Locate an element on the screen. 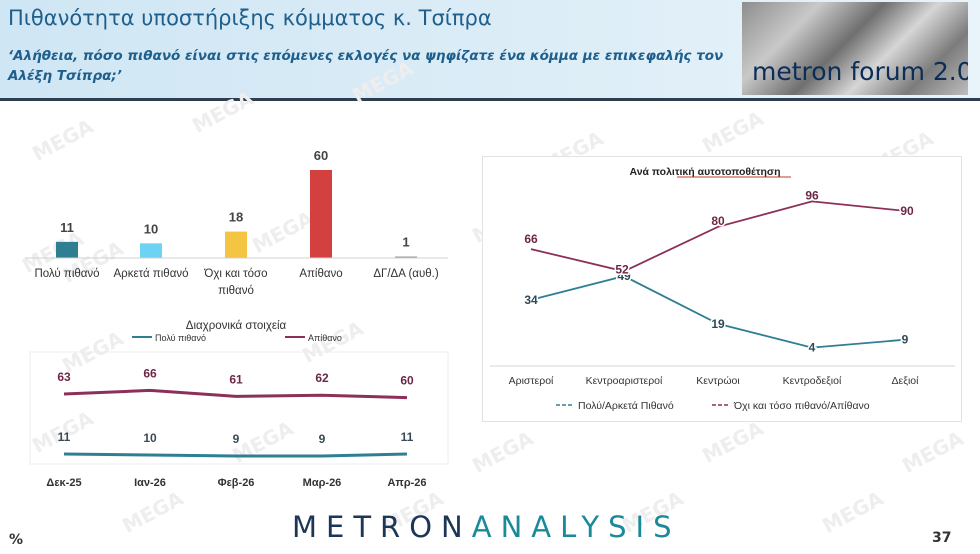 This screenshot has height=554, width=980. point-value-label: 60 is located at coordinates (407, 381).